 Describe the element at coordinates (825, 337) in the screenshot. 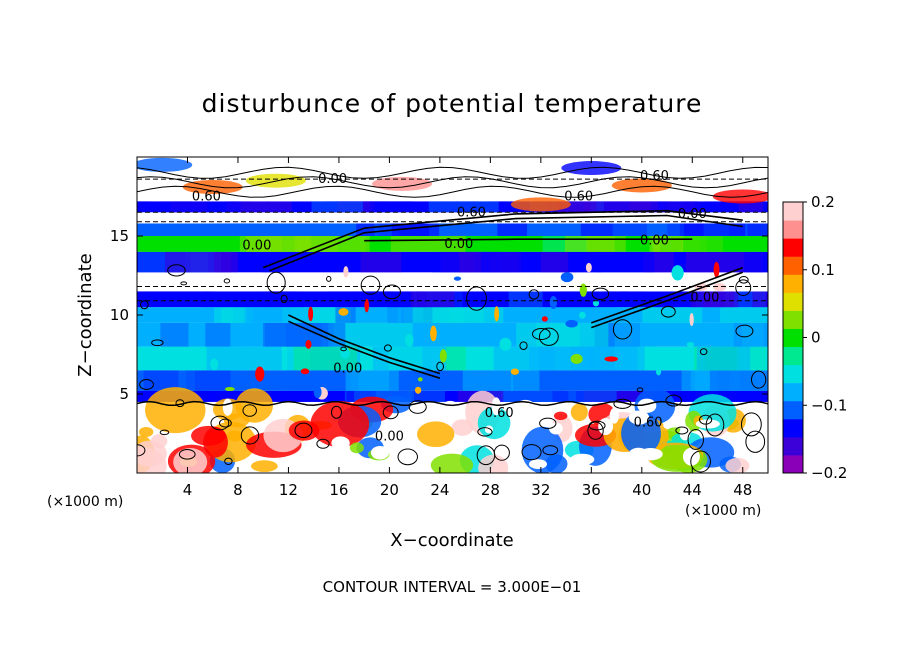

I see `colorbar-ticks: 0.2 0.1 0 −0.1 −0.2` at that location.